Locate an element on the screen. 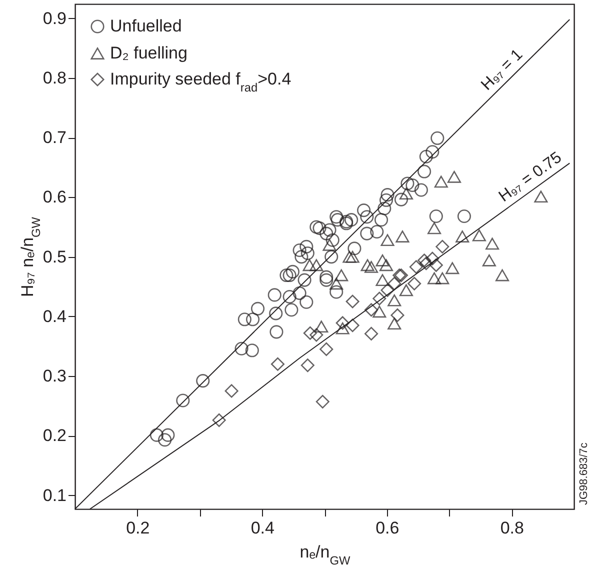 This screenshot has width=595, height=575. text: H₉₇ = 1 is located at coordinates (502, 70).